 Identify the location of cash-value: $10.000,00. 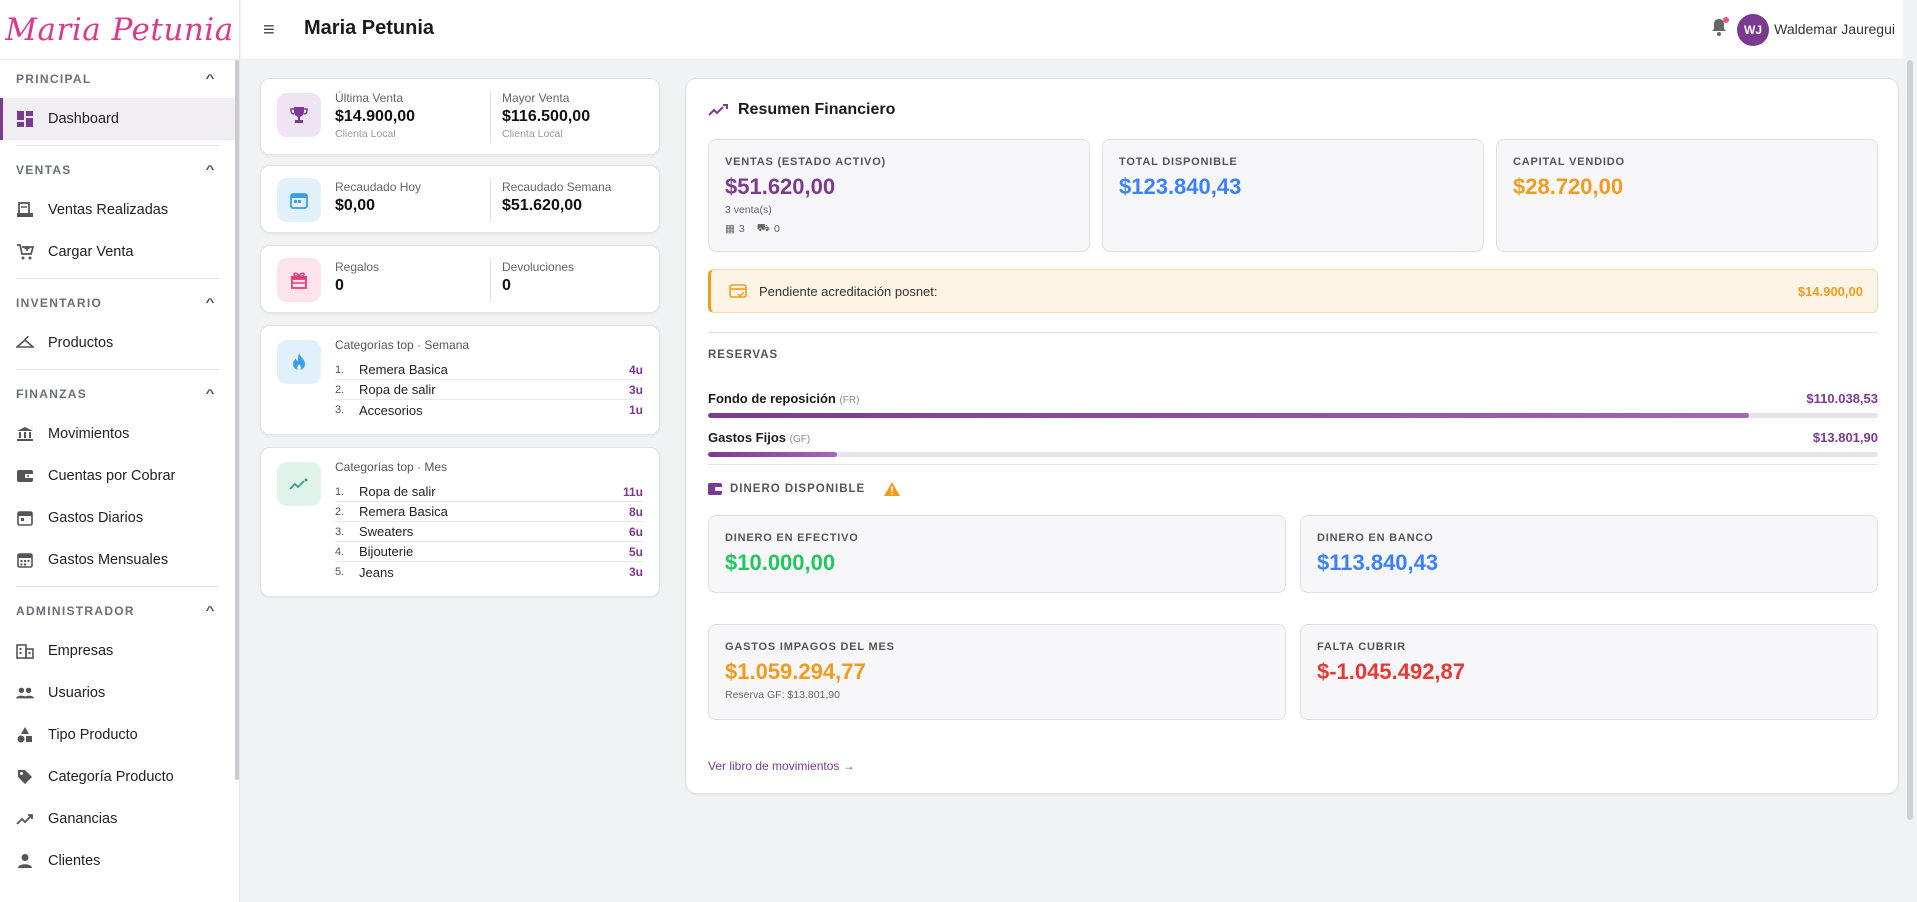
(780, 562).